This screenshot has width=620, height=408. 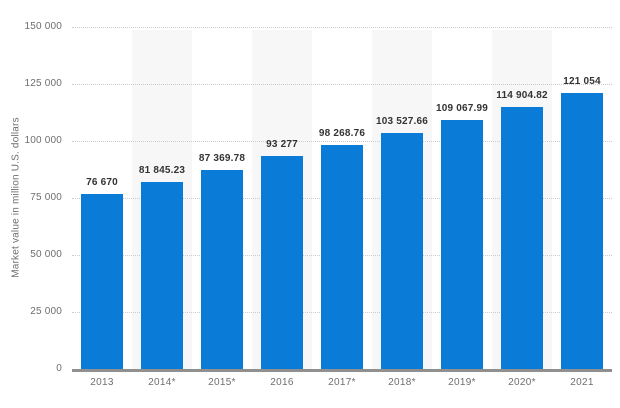 What do you see at coordinates (342, 382) in the screenshot?
I see `x-tick-label: 2017*` at bounding box center [342, 382].